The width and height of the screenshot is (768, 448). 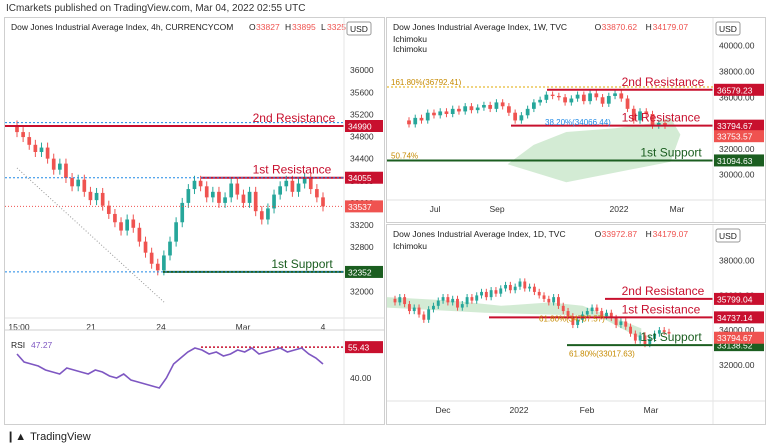 What do you see at coordinates (735, 338) in the screenshot?
I see `extra-price-label: 33794.67` at bounding box center [735, 338].